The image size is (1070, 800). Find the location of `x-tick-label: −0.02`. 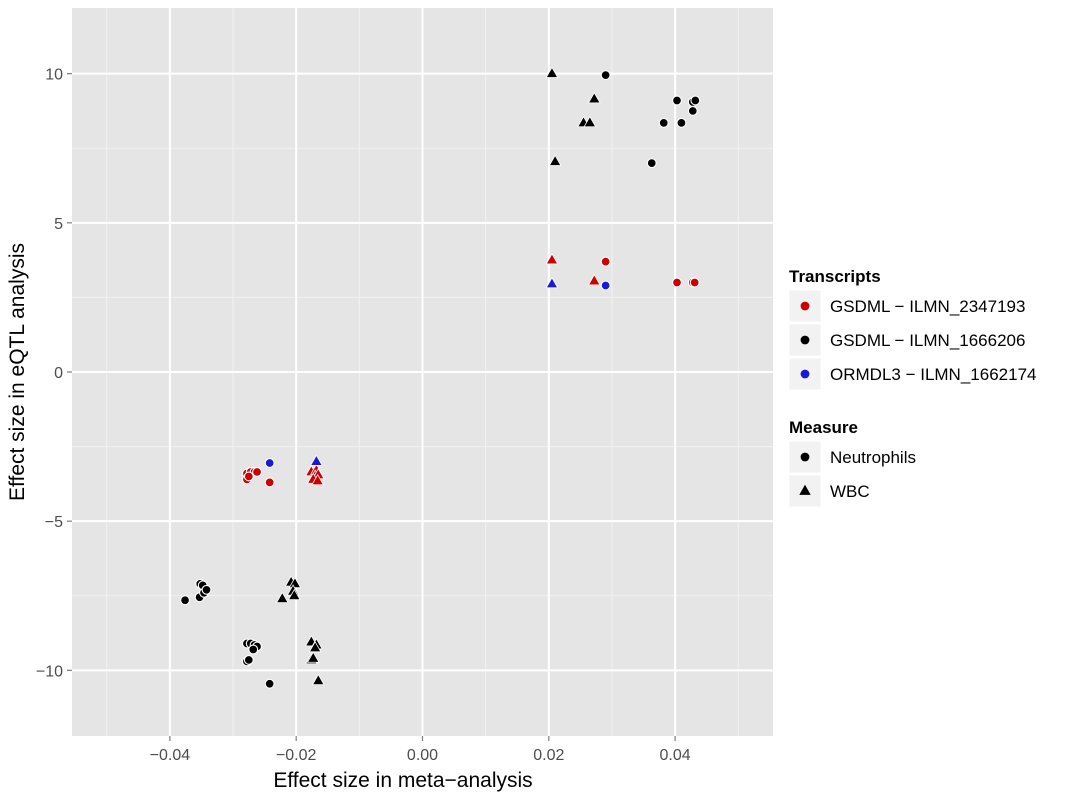

x-tick-label: −0.02 is located at coordinates (296, 755).